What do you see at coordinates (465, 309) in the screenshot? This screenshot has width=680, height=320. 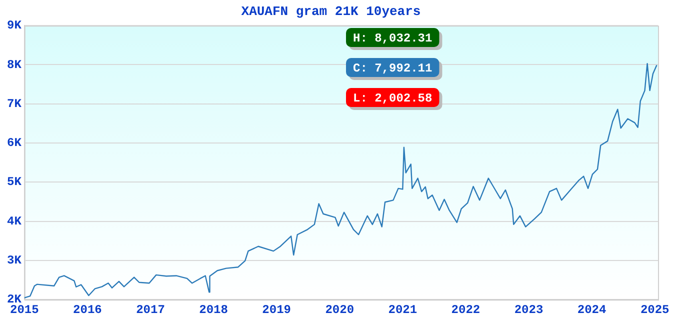 I see `x-tick-label: 2022` at bounding box center [465, 309].